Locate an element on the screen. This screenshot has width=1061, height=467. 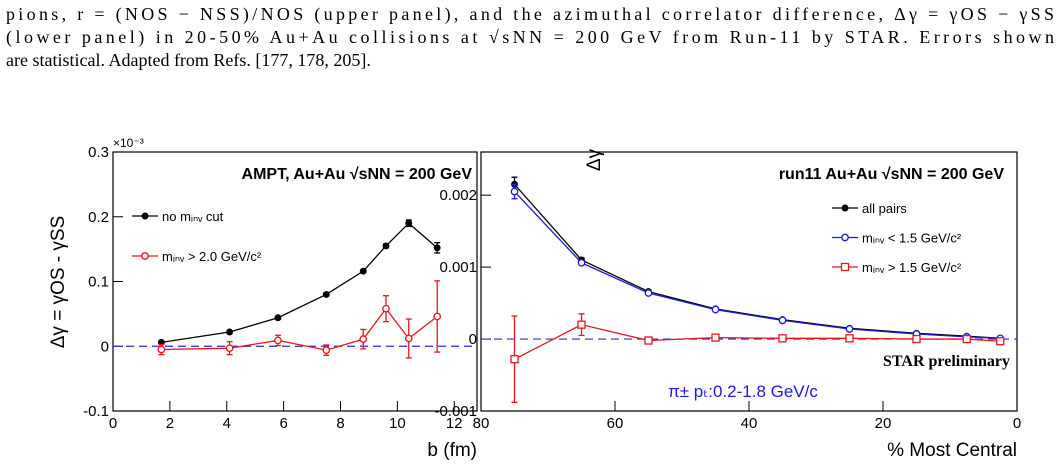
x-tick-label: 60 is located at coordinates (615, 423).